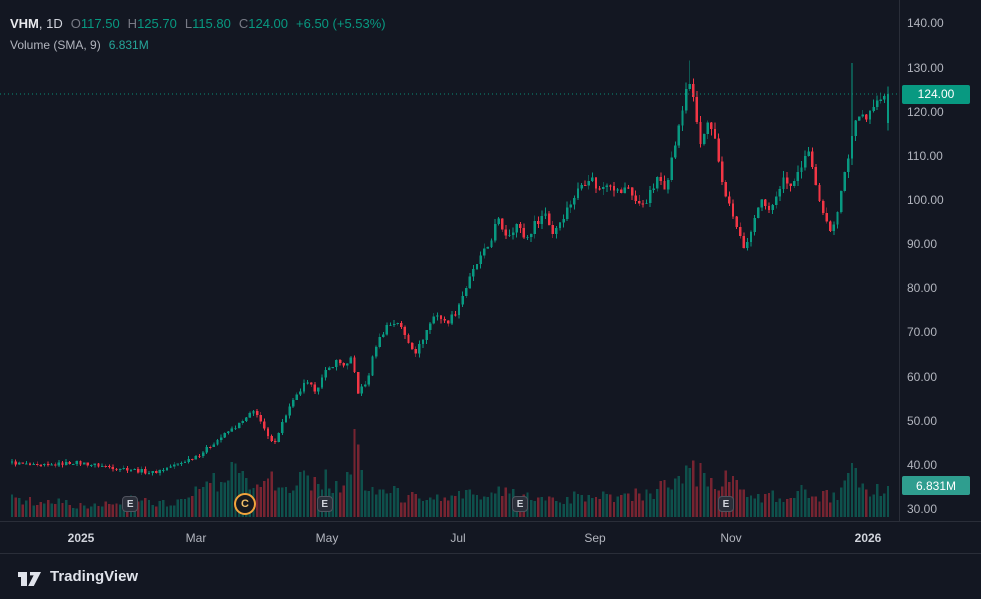  What do you see at coordinates (196, 538) in the screenshot?
I see `time-axis-label: Mar` at bounding box center [196, 538].